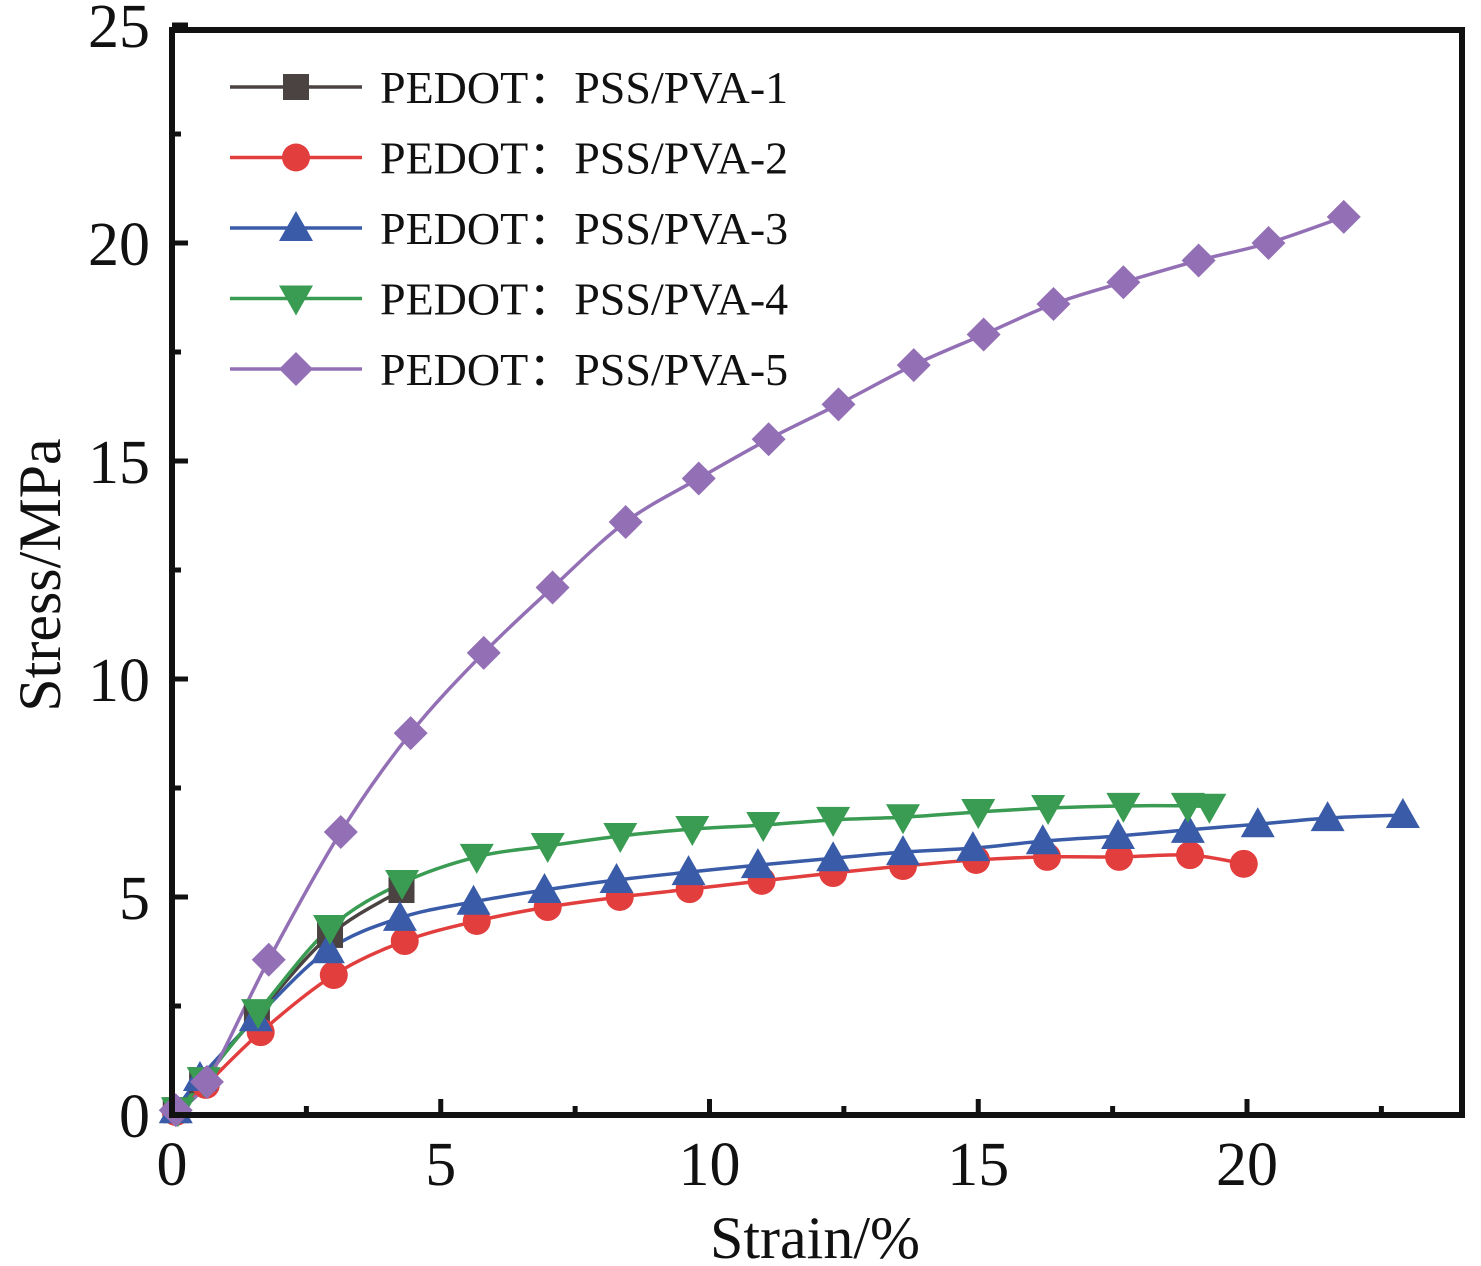 This screenshot has height=1266, width=1481. I want to click on x-tick-label: 20, so click(1247, 1165).